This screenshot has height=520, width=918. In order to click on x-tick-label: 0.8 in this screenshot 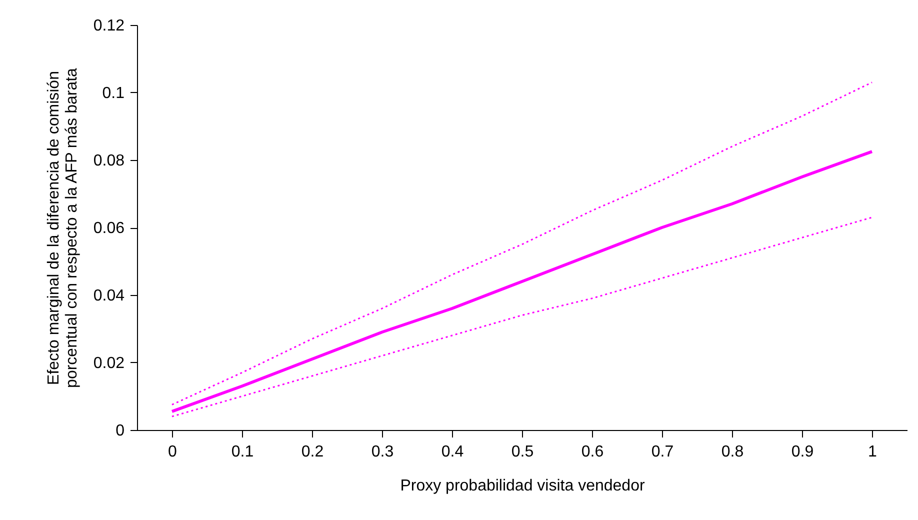, I will do `click(732, 452)`.